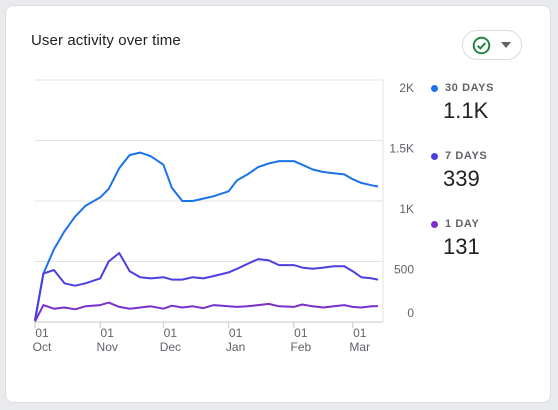 Image resolution: width=558 pixels, height=410 pixels. Describe the element at coordinates (42, 347) in the screenshot. I see `x-tick-month: Oct` at that location.